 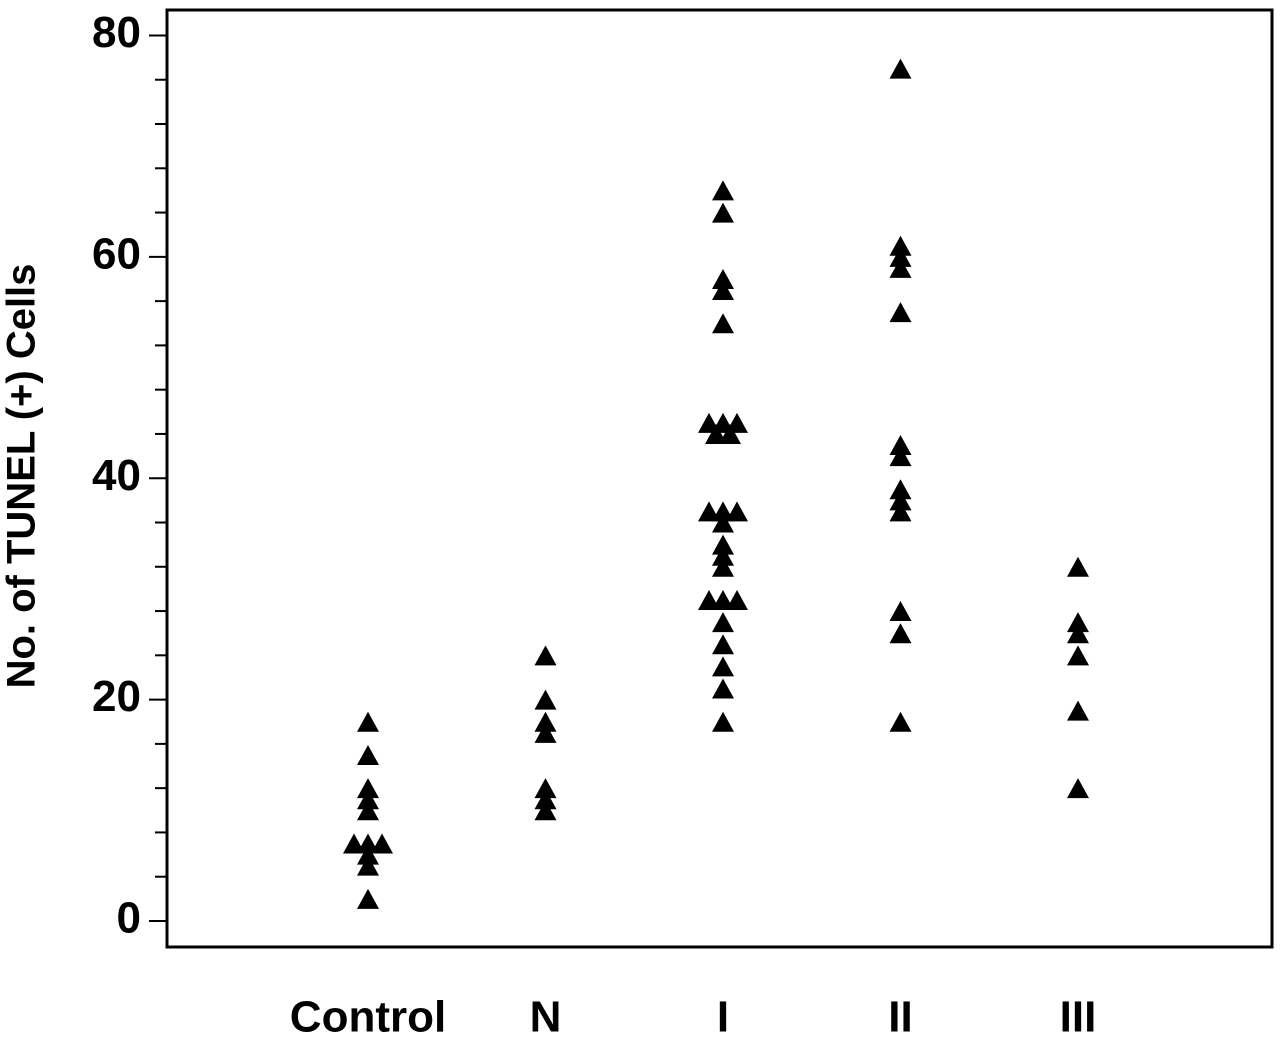 What do you see at coordinates (116, 696) in the screenshot?
I see `y-tick-label: 20` at bounding box center [116, 696].